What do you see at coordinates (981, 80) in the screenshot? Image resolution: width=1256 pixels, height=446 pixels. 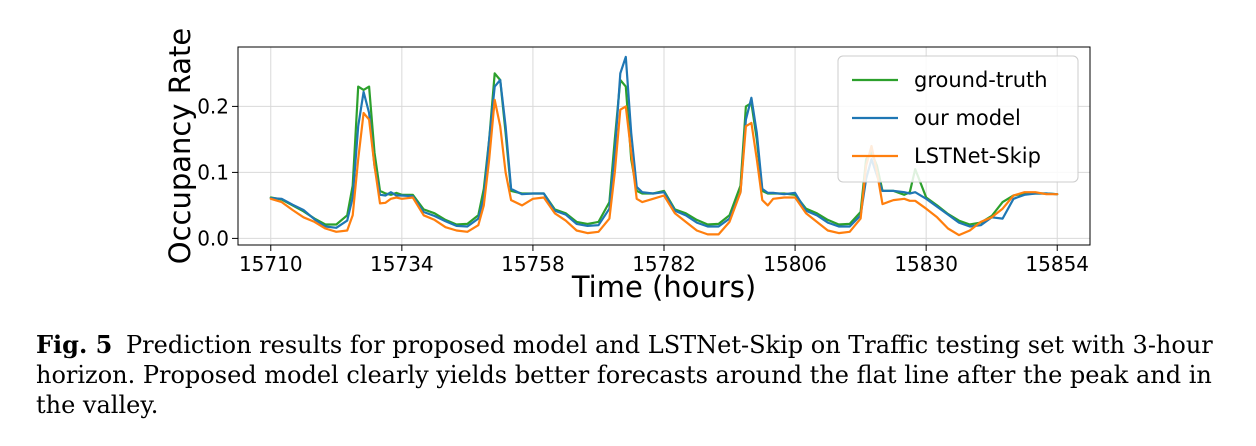 I see `legend-label: ground-truth` at bounding box center [981, 80].